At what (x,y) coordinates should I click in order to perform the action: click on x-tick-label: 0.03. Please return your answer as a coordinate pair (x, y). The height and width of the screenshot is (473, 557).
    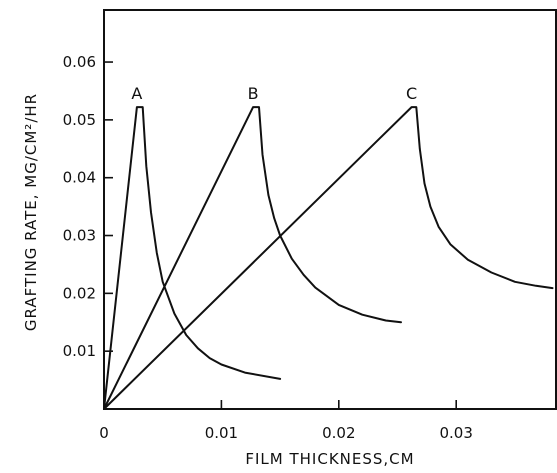
    Looking at the image, I should click on (456, 433).